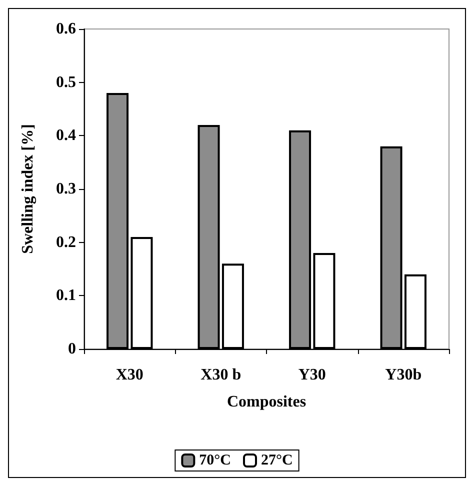 Image resolution: width=474 pixels, height=486 pixels. I want to click on legend-label: 70°C, so click(215, 460).